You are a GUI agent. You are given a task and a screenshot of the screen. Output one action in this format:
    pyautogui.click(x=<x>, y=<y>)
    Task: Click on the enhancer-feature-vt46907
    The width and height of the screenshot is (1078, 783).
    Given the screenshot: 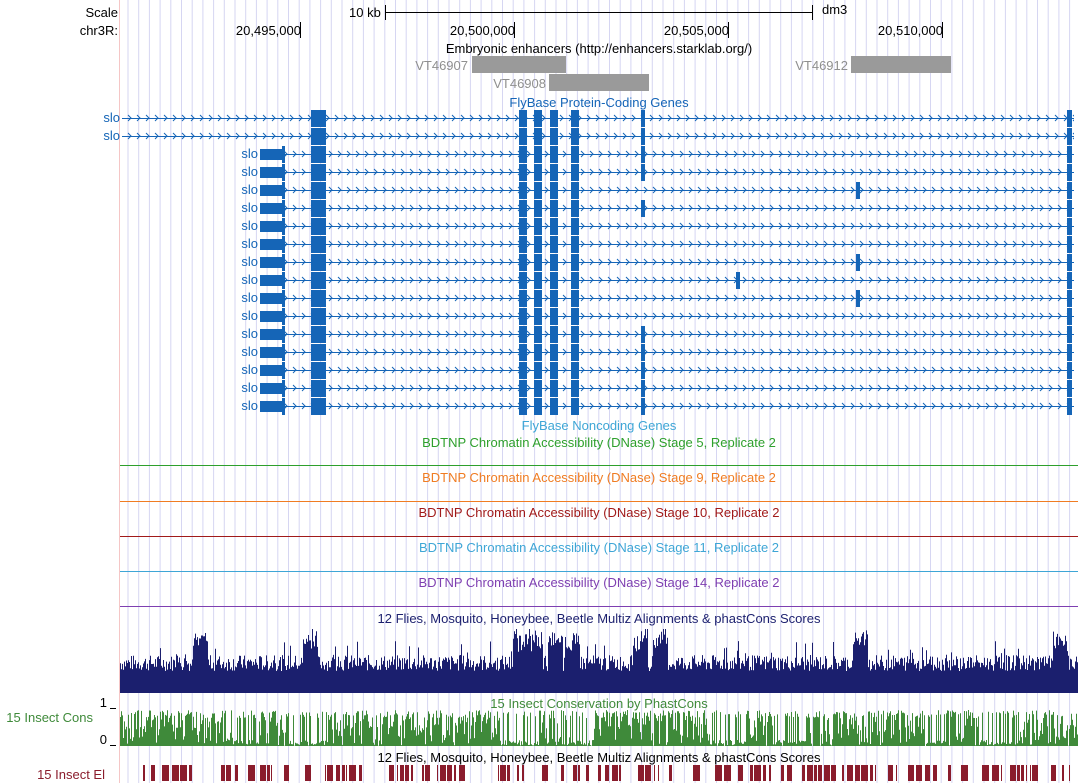 What is the action you would take?
    pyautogui.click(x=519, y=64)
    